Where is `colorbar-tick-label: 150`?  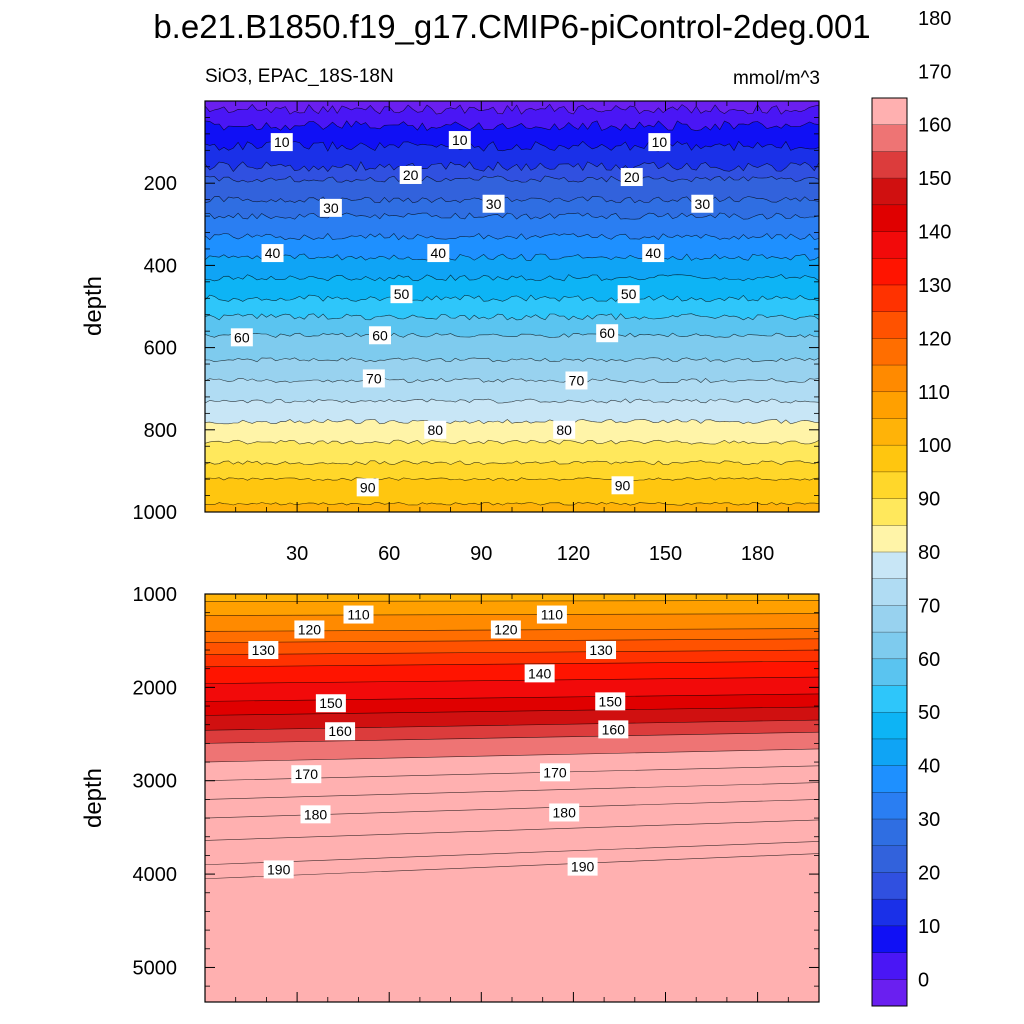
colorbar-tick-label: 150 is located at coordinates (934, 179).